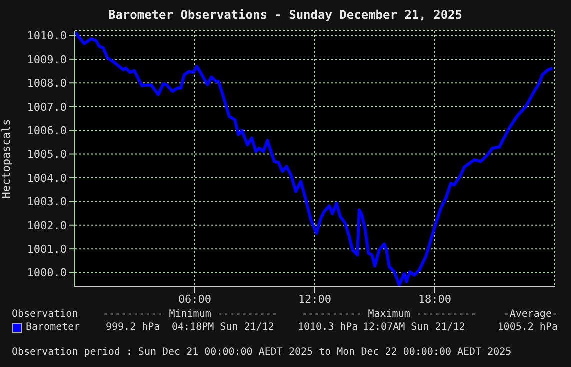 This screenshot has height=367, width=571. Describe the element at coordinates (47, 202) in the screenshot. I see `y-tick-label: 1003.0` at that location.